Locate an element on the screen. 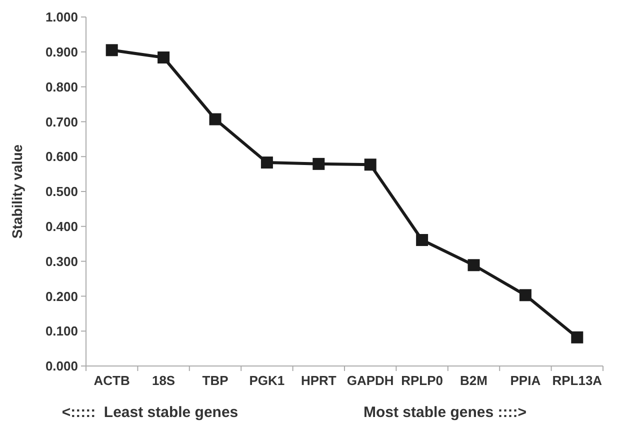  y-tick-label: 1.000 is located at coordinates (61, 17).